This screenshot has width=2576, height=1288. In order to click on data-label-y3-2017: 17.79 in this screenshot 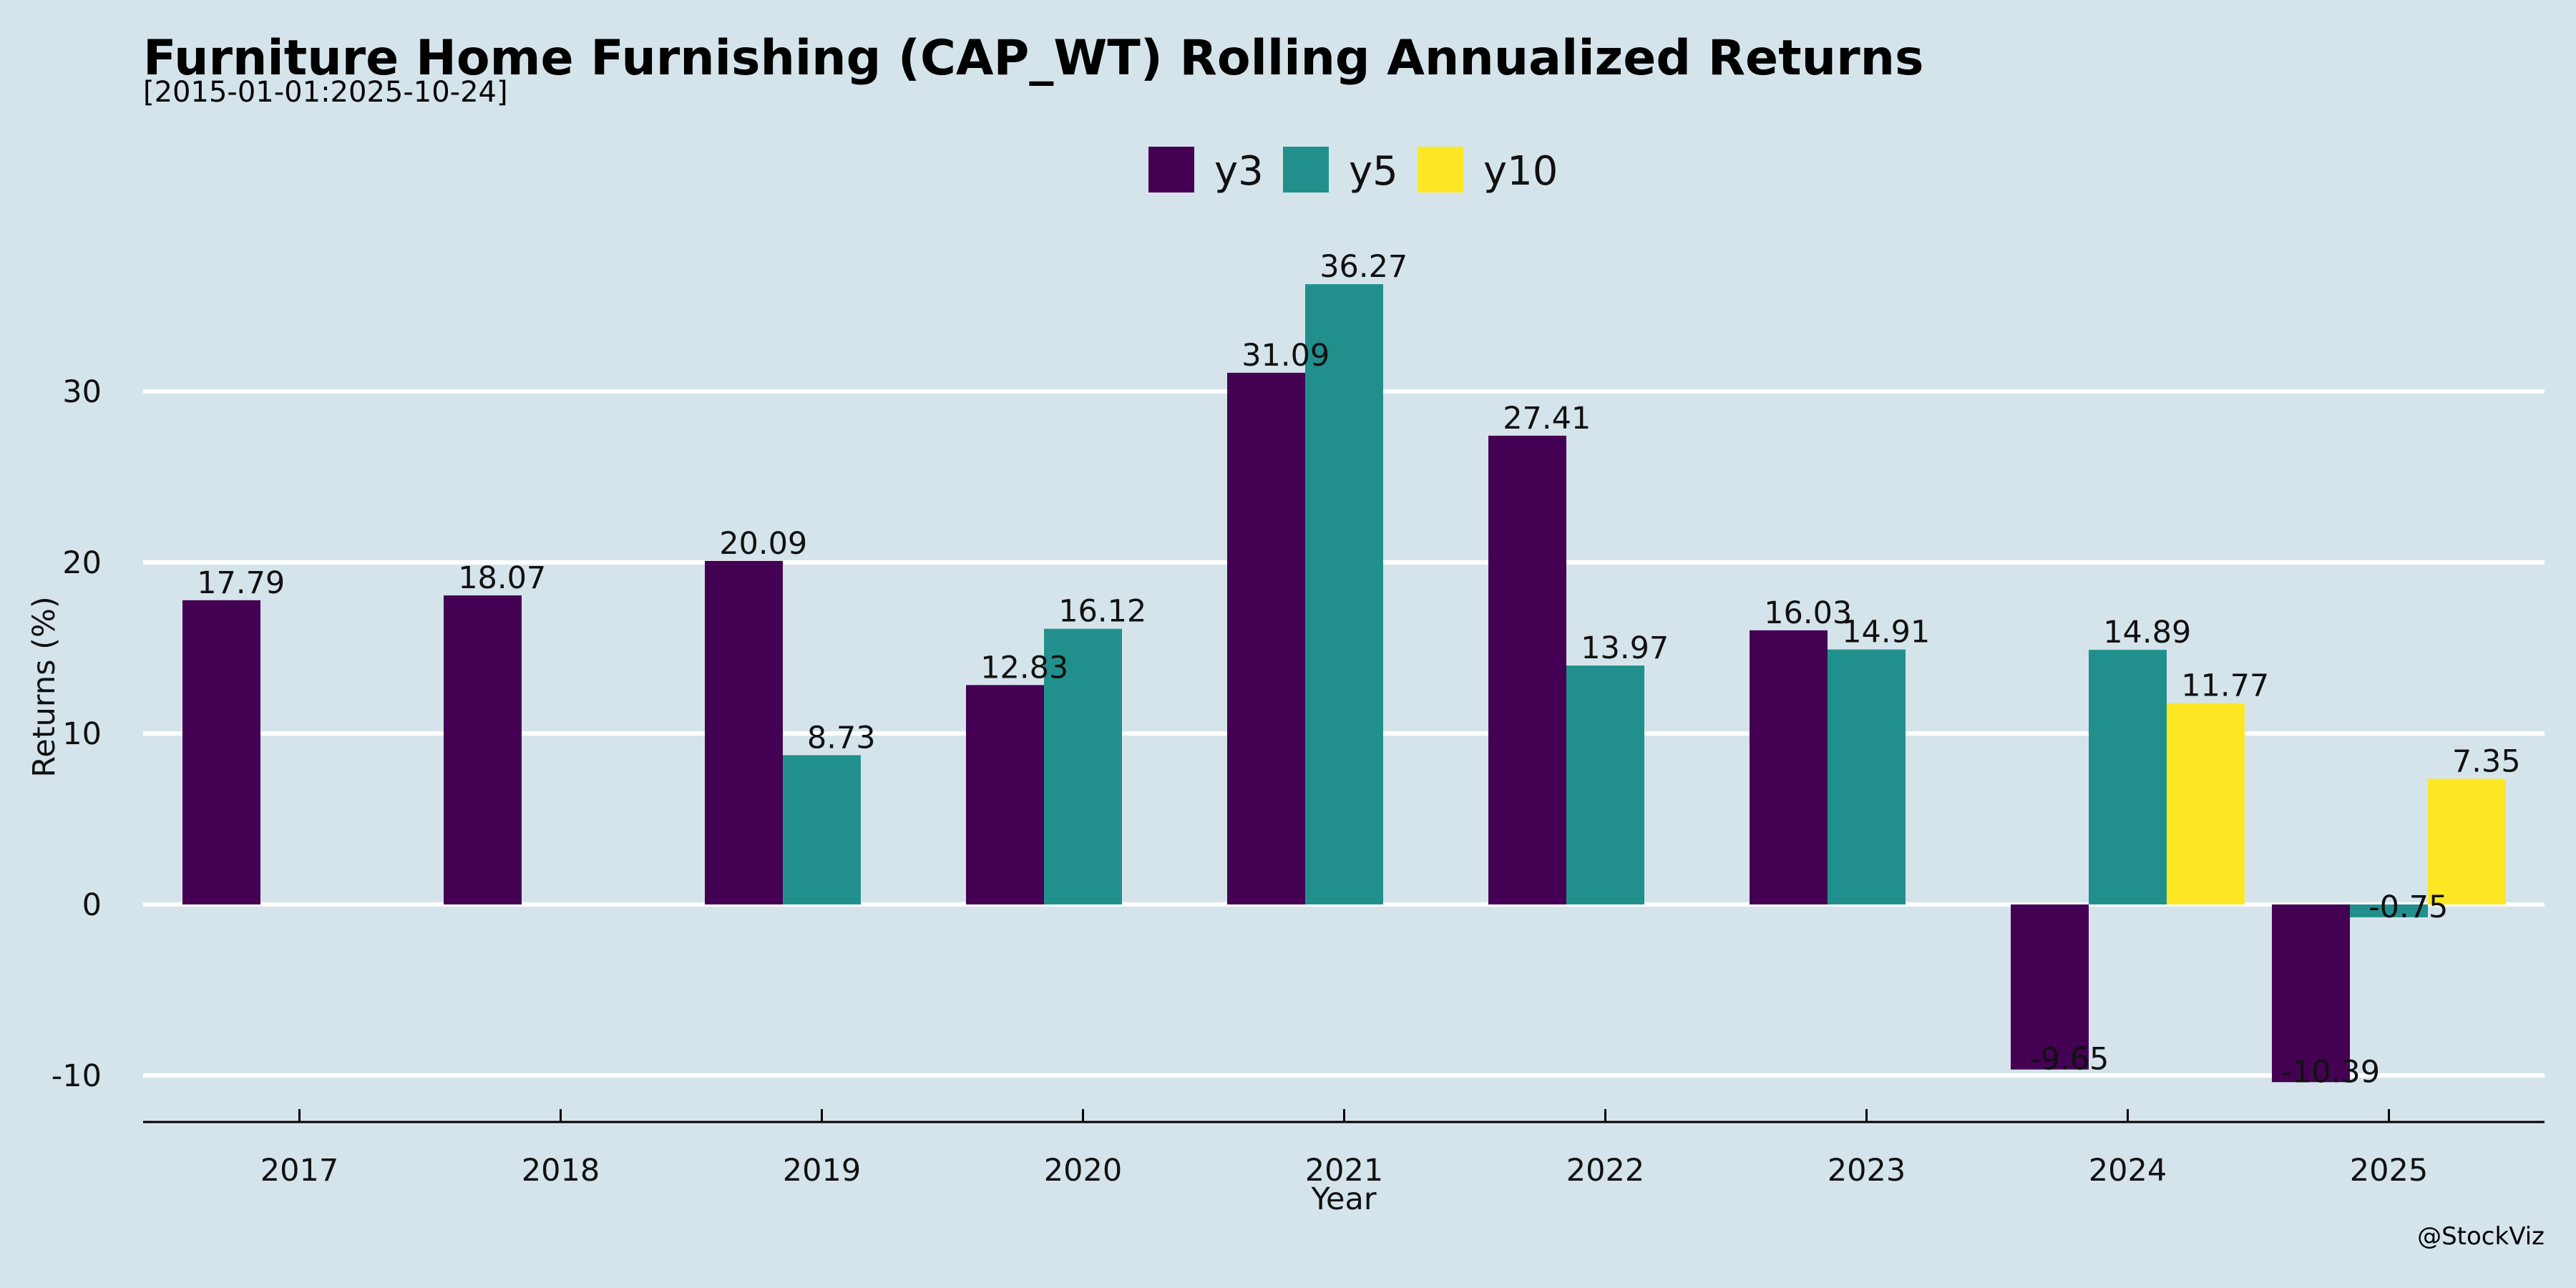, I will do `click(241, 583)`.